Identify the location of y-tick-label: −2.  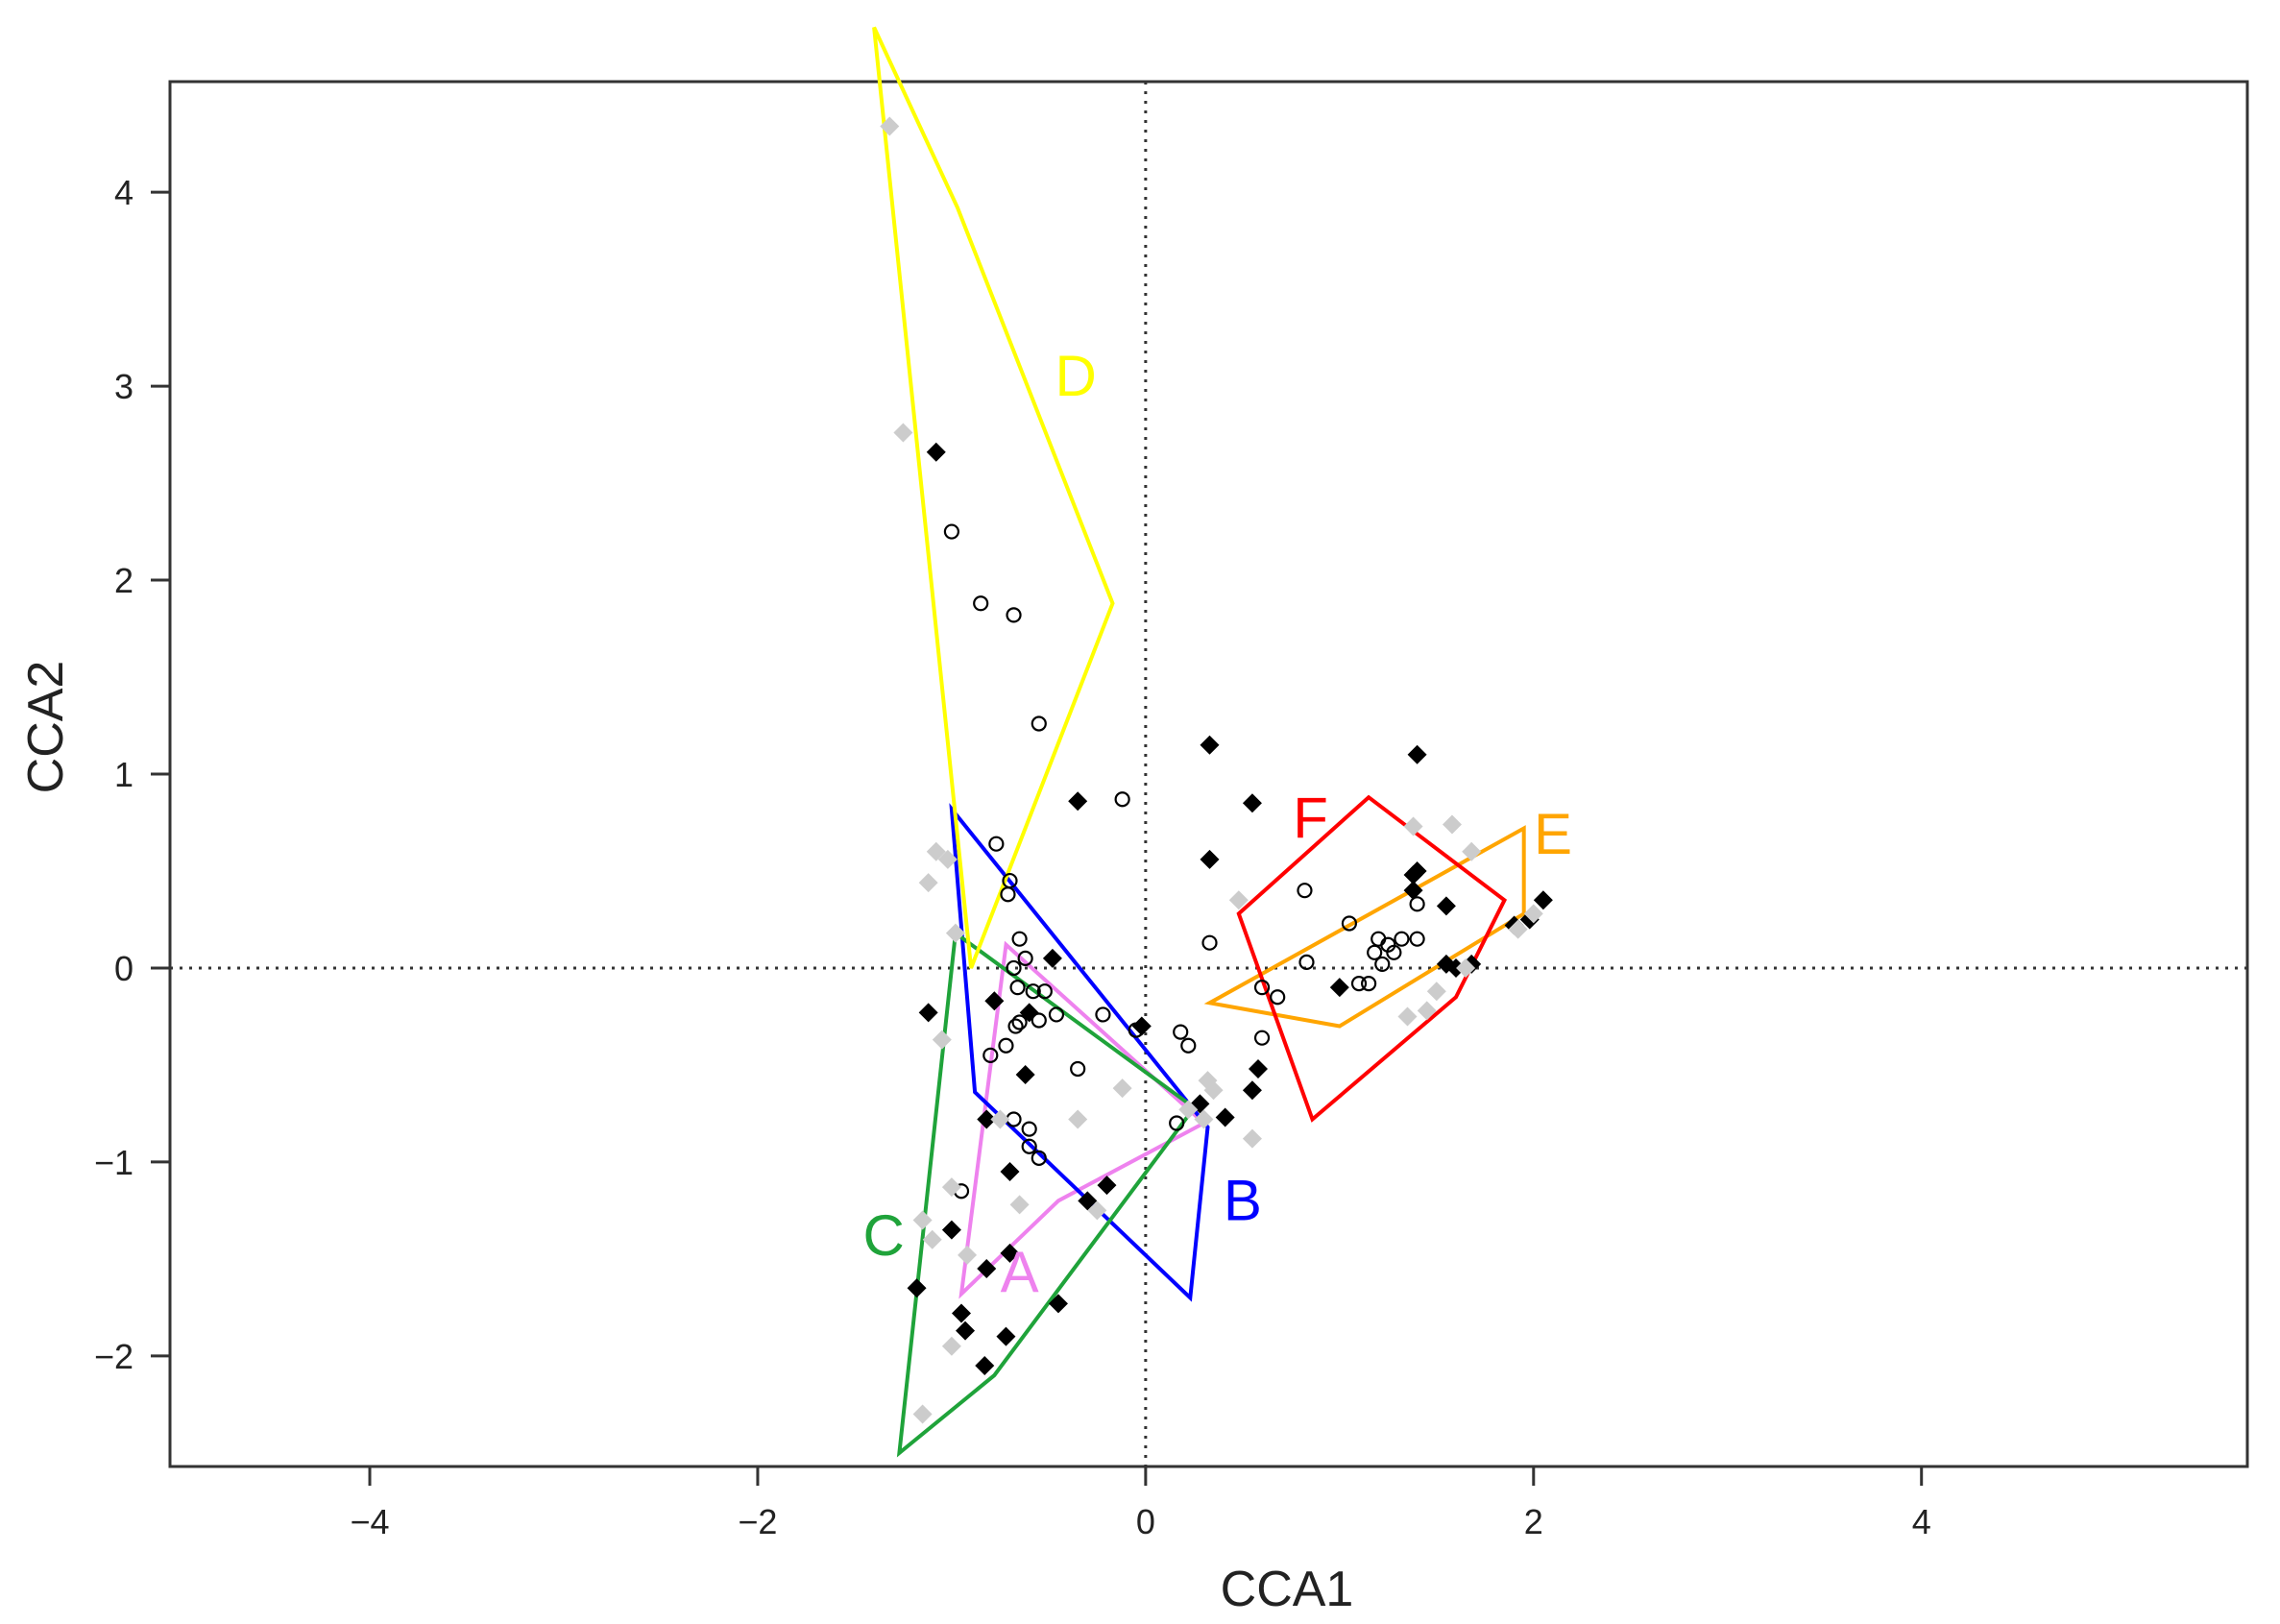
(113, 1356).